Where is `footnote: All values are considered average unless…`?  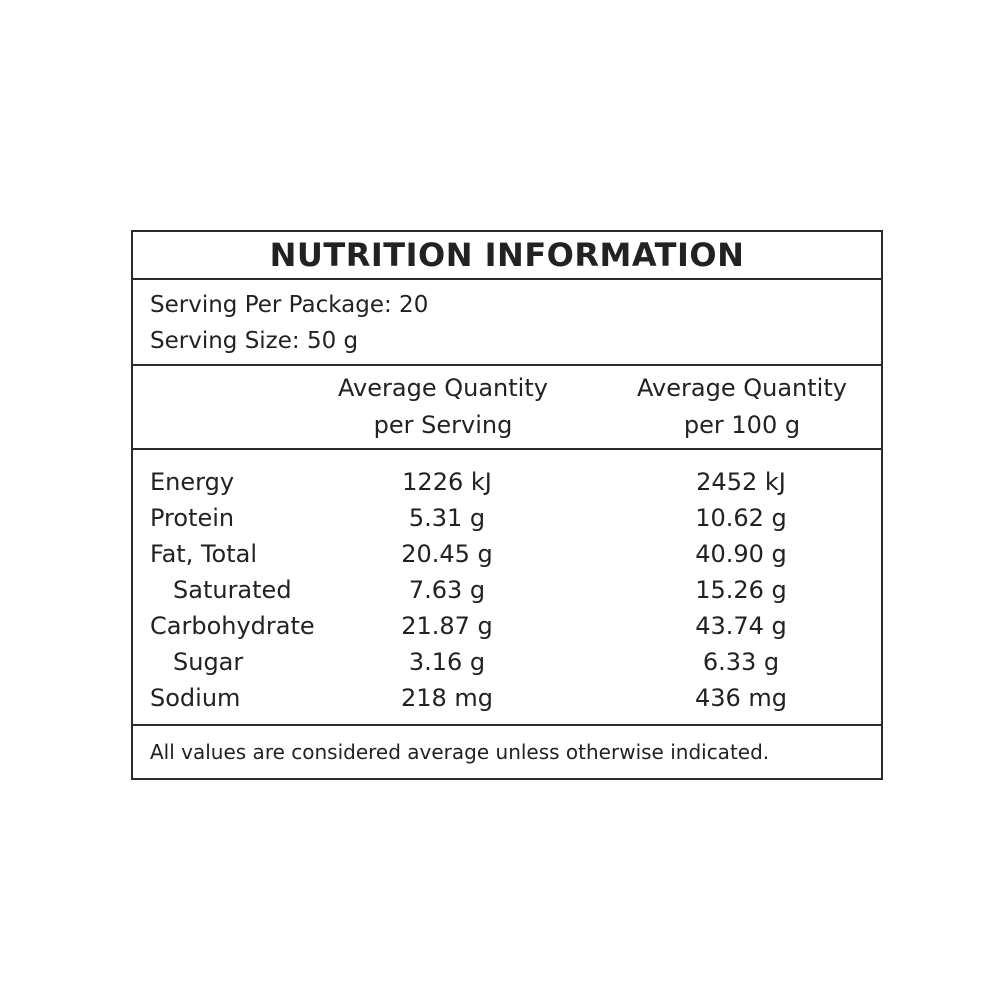 footnote: All values are considered average unless… is located at coordinates (460, 752).